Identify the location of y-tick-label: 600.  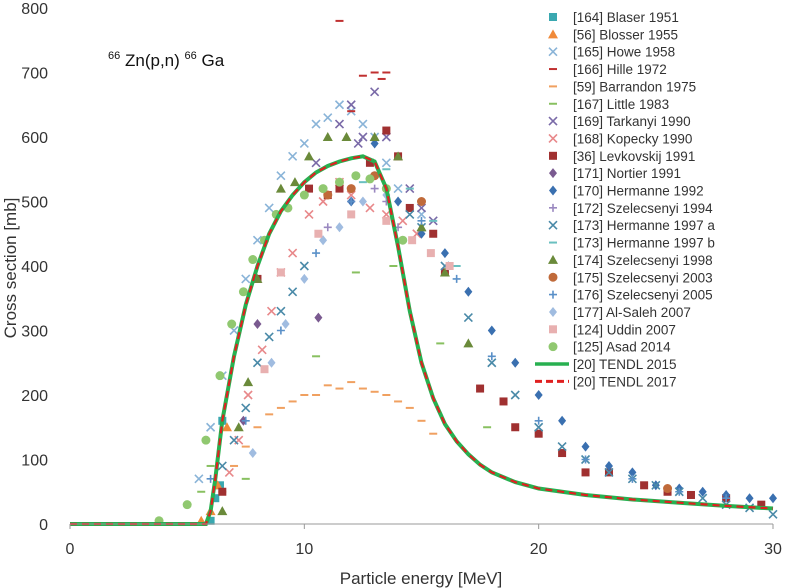
(34, 138).